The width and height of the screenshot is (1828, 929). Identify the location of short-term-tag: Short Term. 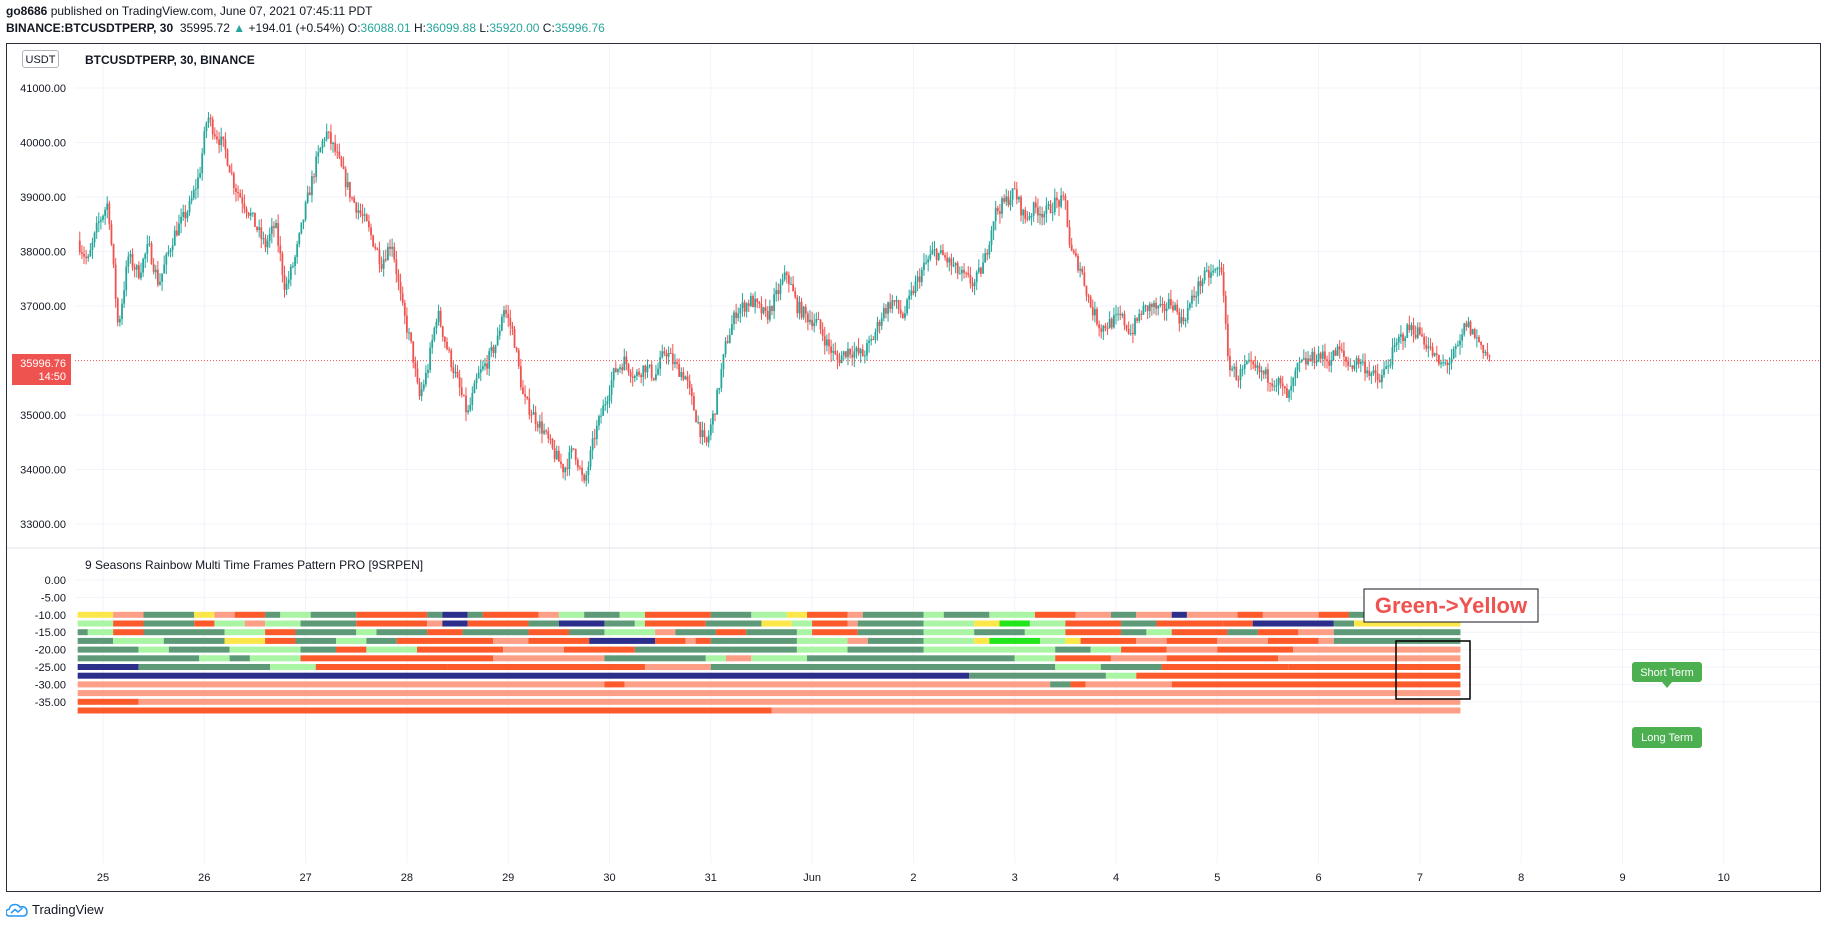
(1667, 675).